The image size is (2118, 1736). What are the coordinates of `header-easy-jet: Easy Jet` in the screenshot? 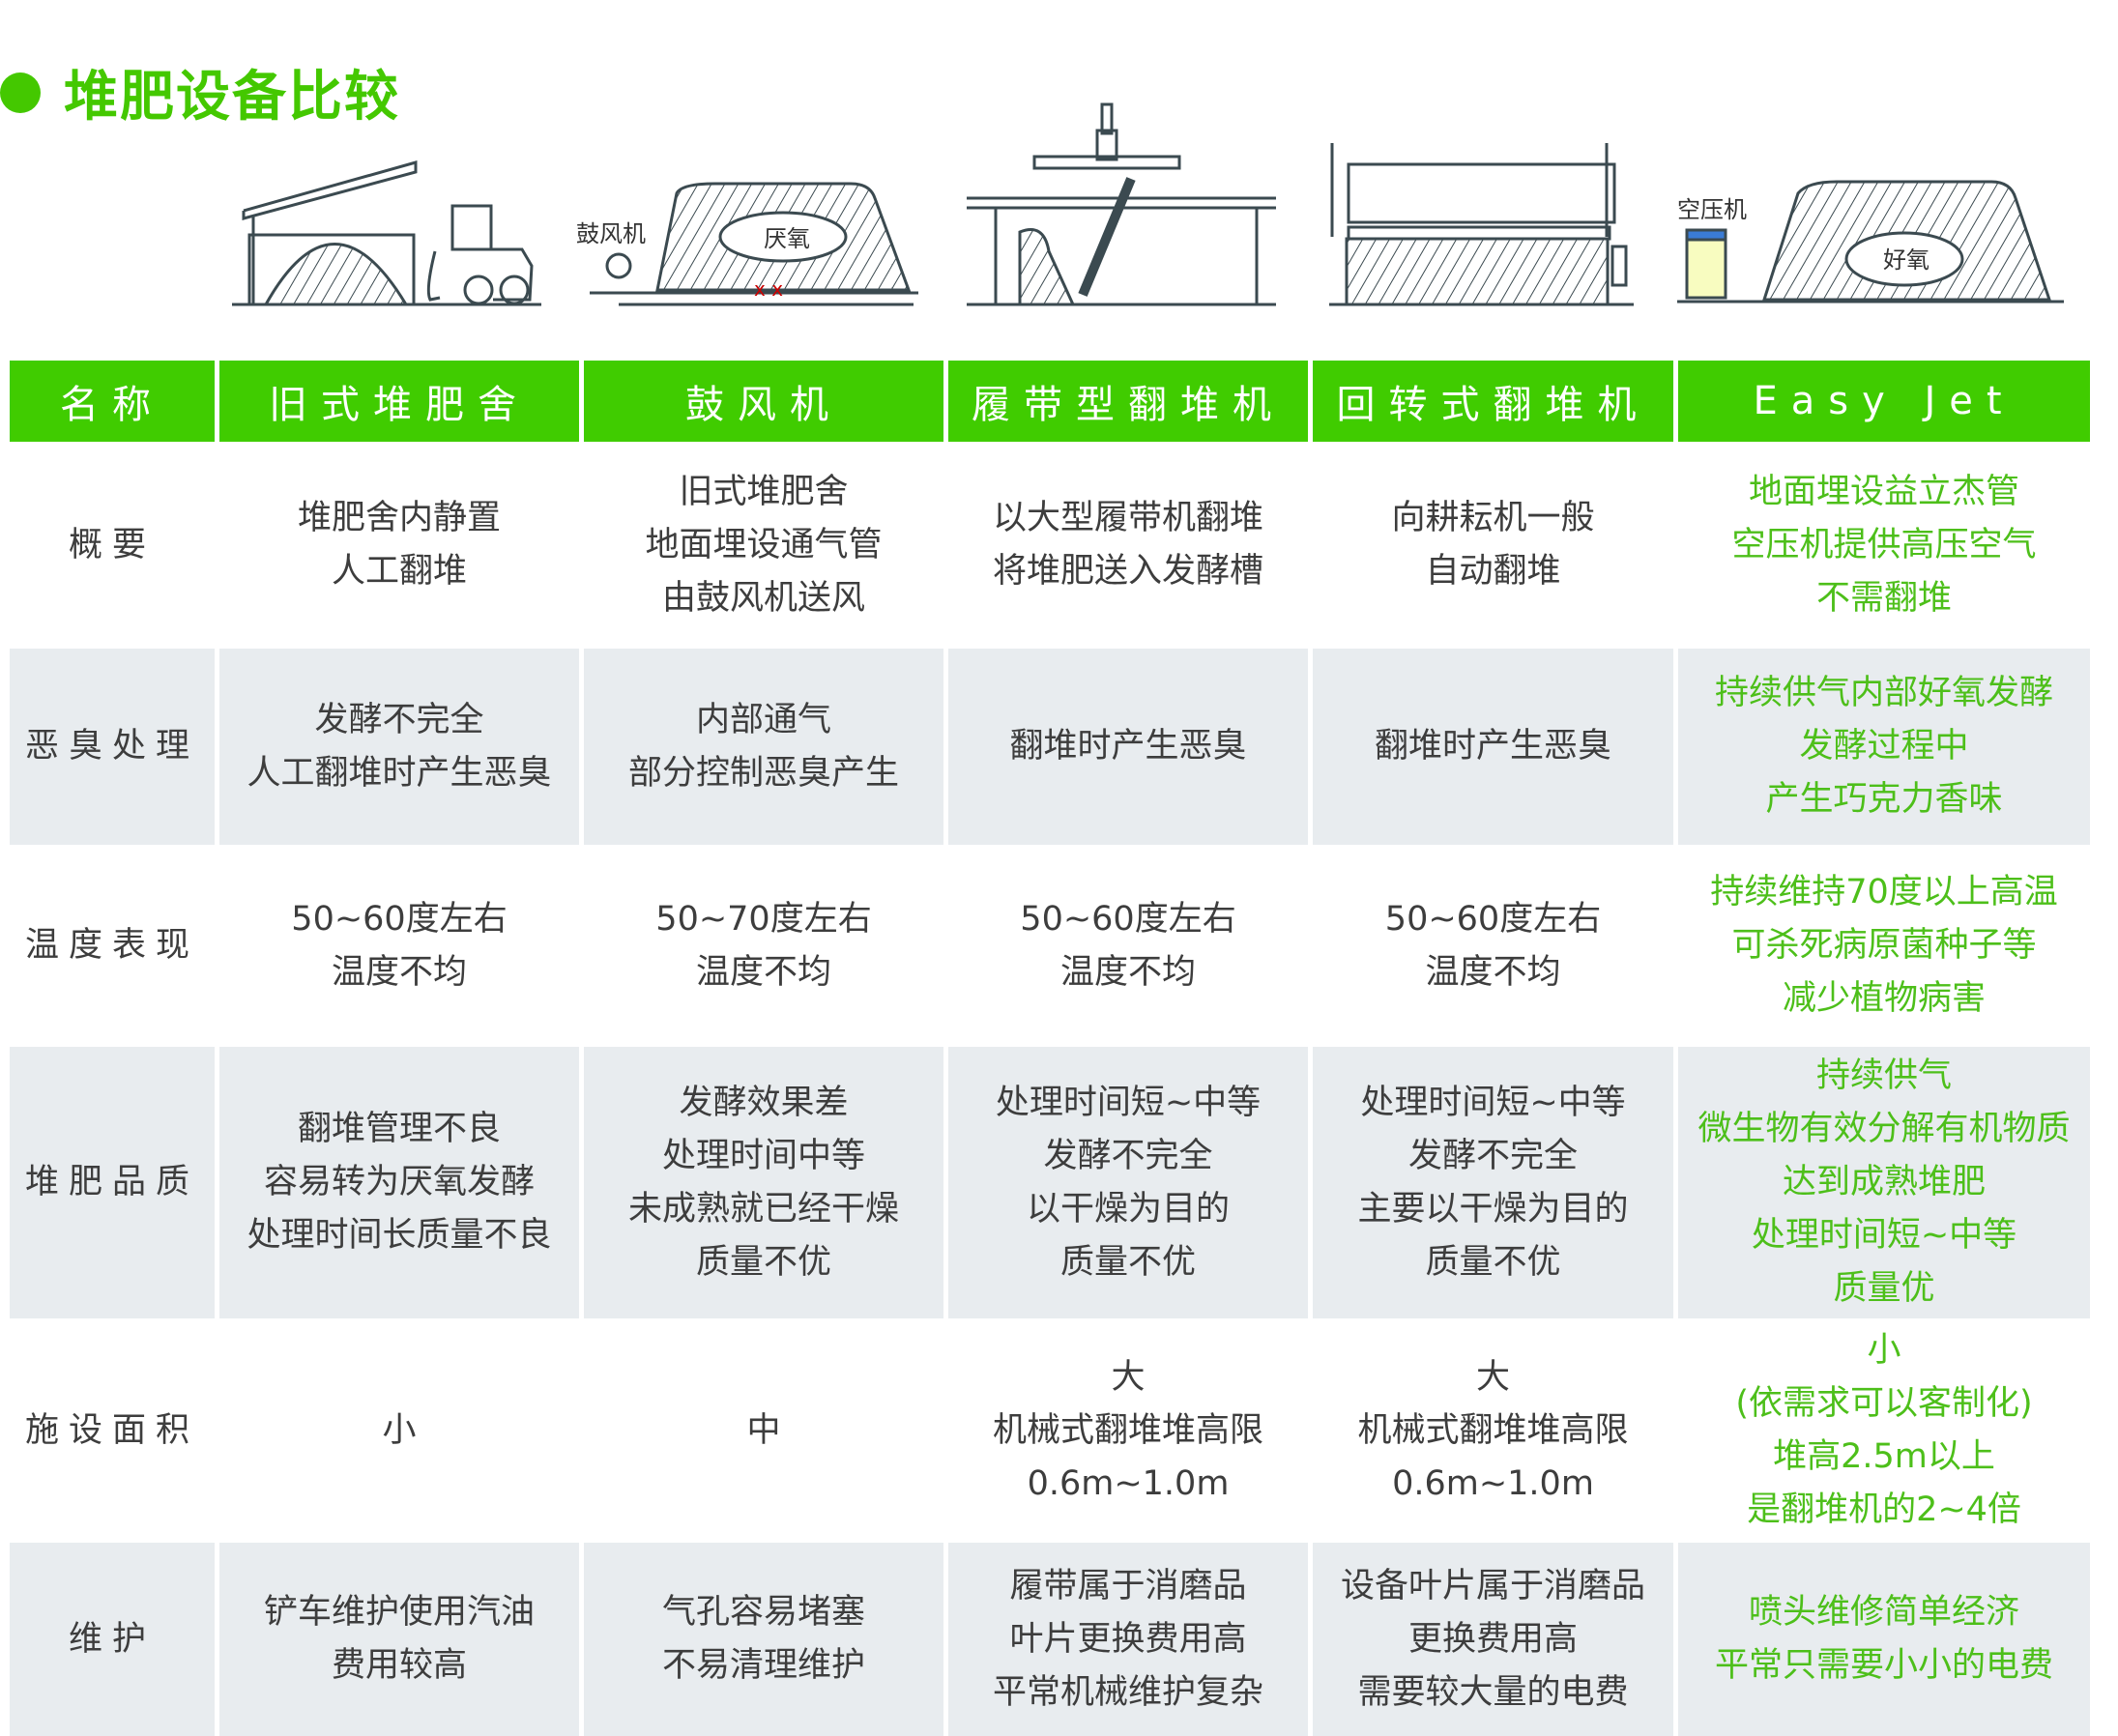 It's located at (1884, 401).